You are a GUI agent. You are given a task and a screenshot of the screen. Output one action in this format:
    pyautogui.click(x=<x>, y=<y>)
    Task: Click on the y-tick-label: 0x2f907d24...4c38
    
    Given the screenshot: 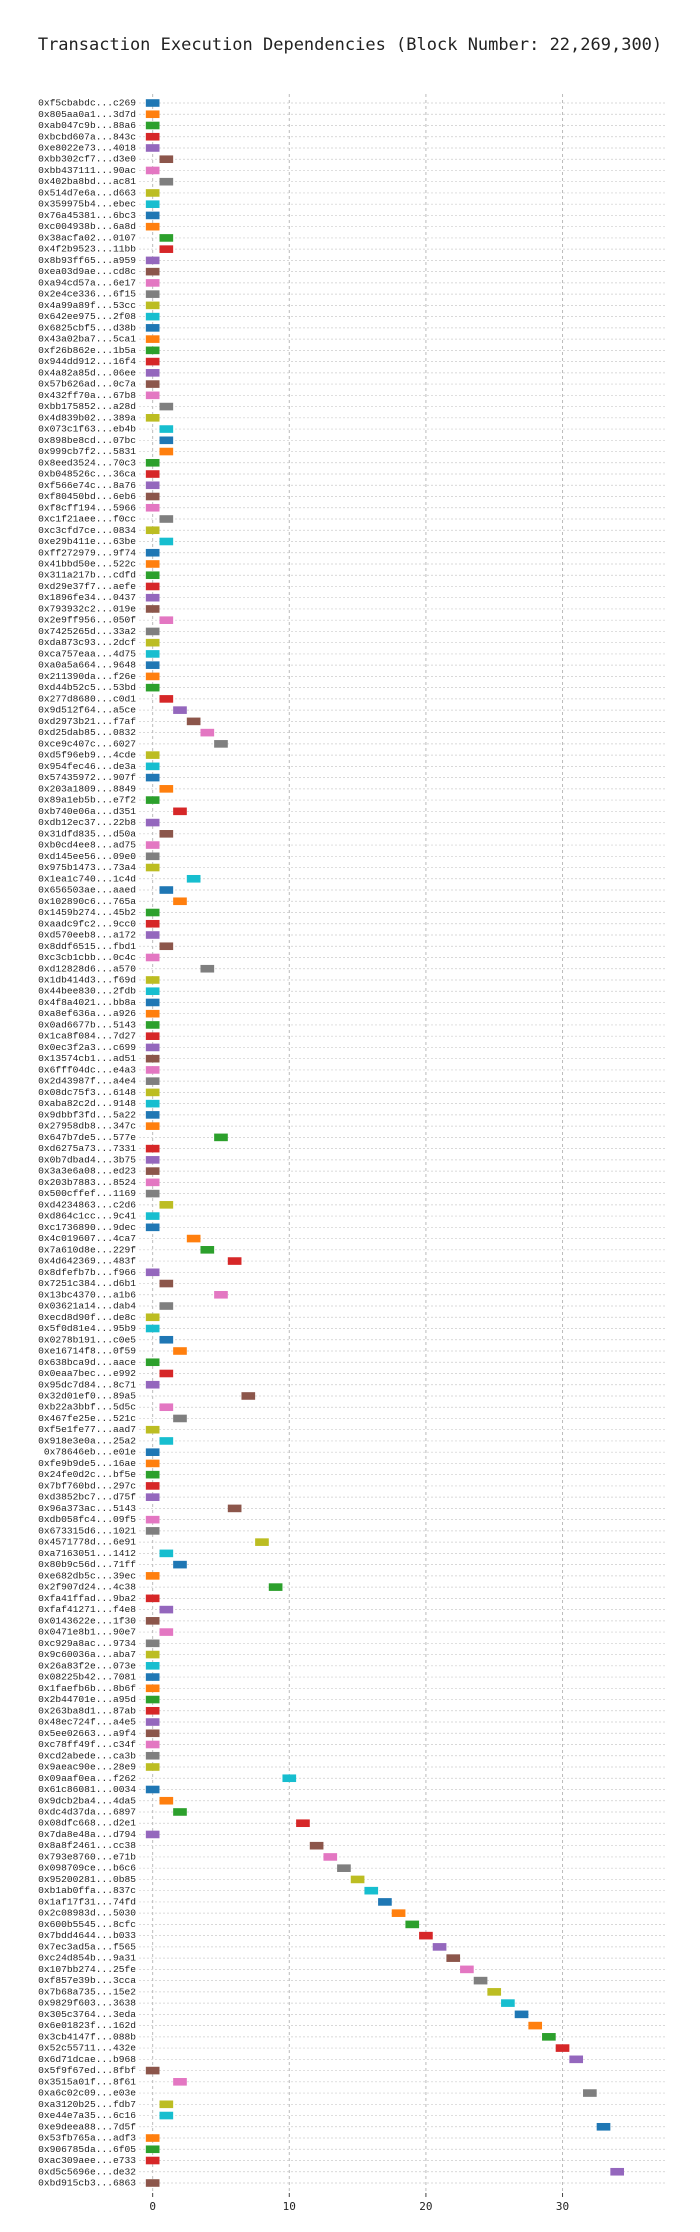 What is the action you would take?
    pyautogui.click(x=87, y=1587)
    